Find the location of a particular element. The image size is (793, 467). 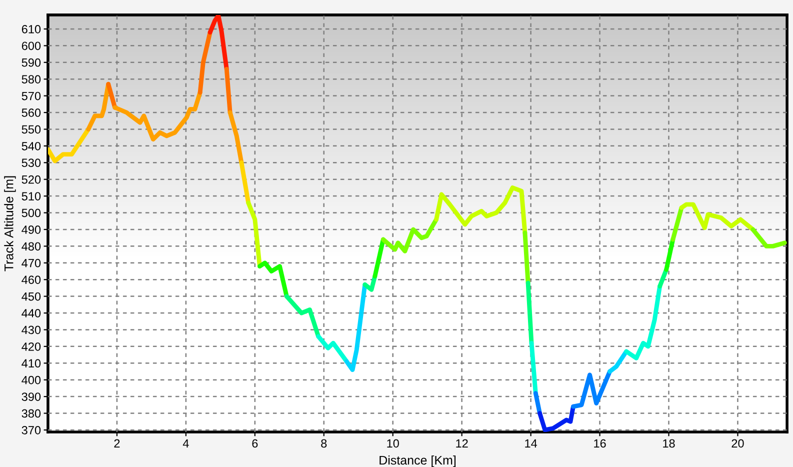

y-tick-label: 550 is located at coordinates (31, 129).